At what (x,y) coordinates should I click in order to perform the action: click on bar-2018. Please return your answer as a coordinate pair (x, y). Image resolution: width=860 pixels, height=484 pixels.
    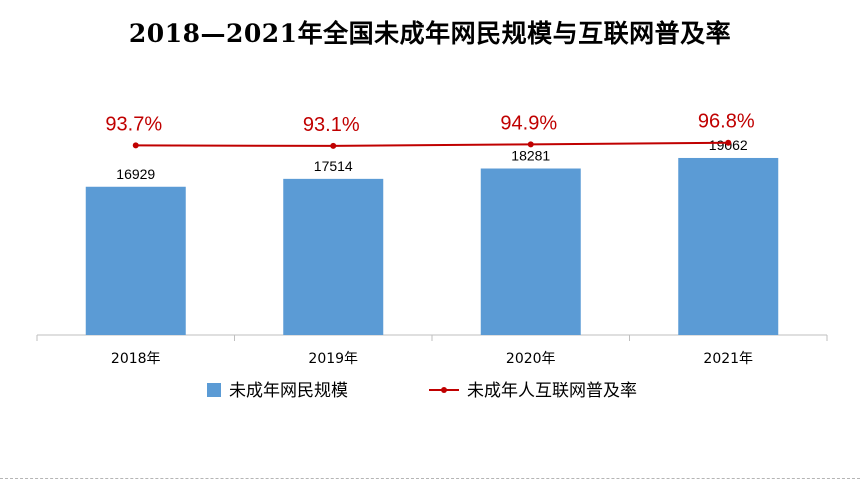
    Looking at the image, I should click on (135, 260).